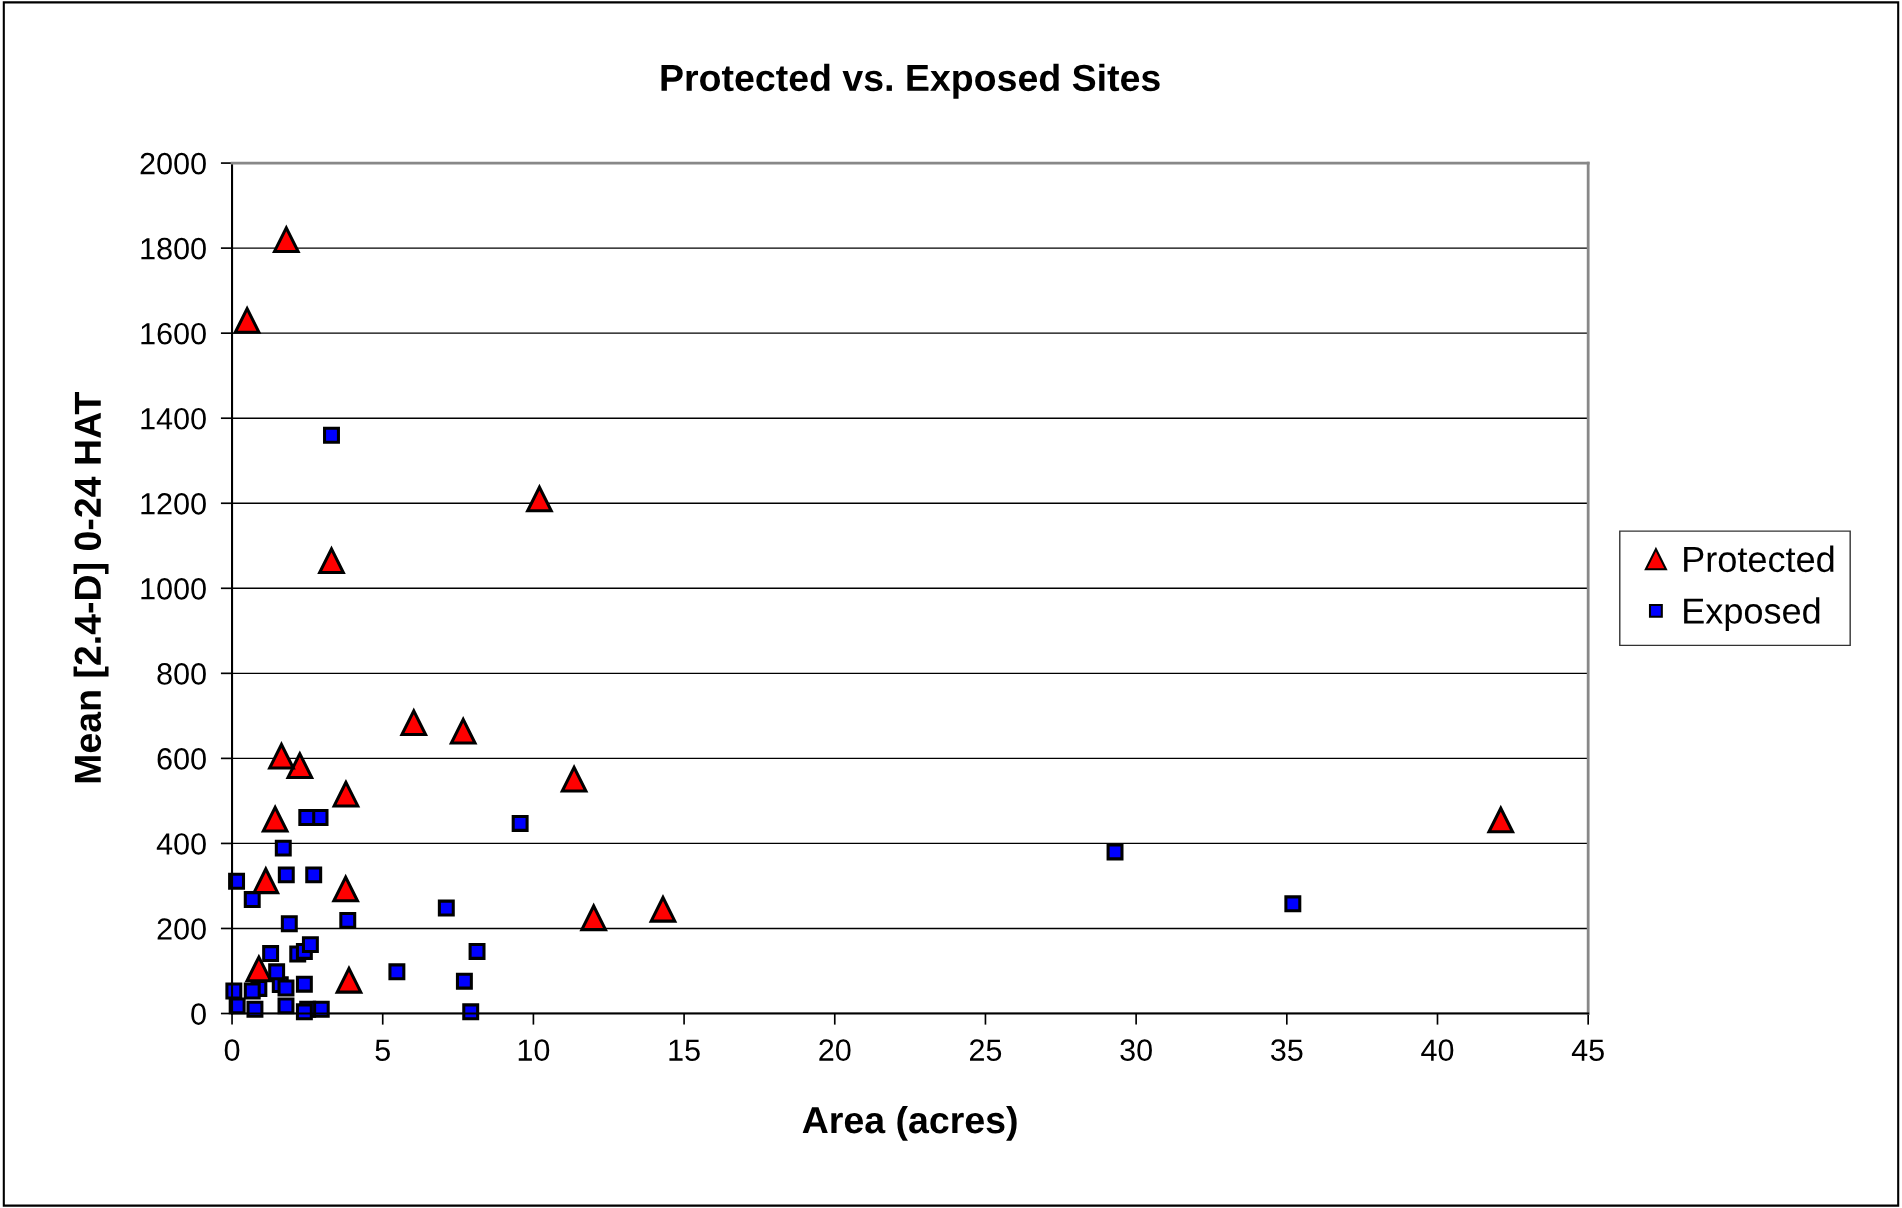 This screenshot has height=1208, width=1902. What do you see at coordinates (985, 1050) in the screenshot?
I see `x-tick-label: 25` at bounding box center [985, 1050].